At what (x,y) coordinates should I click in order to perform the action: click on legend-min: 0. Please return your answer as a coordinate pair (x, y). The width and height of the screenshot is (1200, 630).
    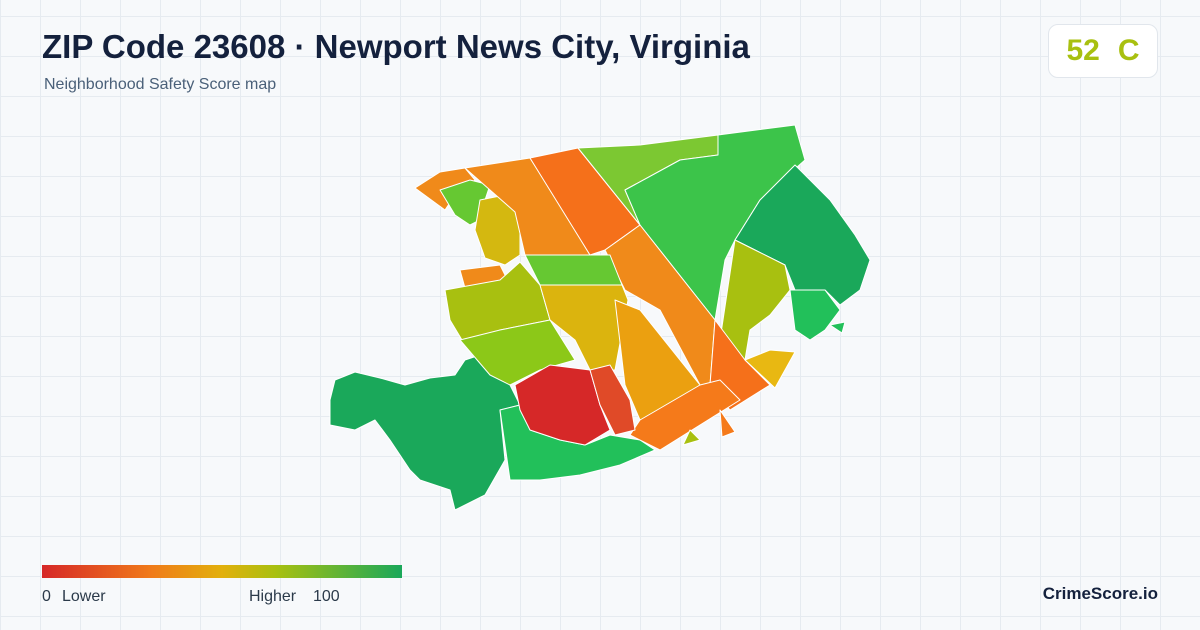
    Looking at the image, I should click on (46, 596).